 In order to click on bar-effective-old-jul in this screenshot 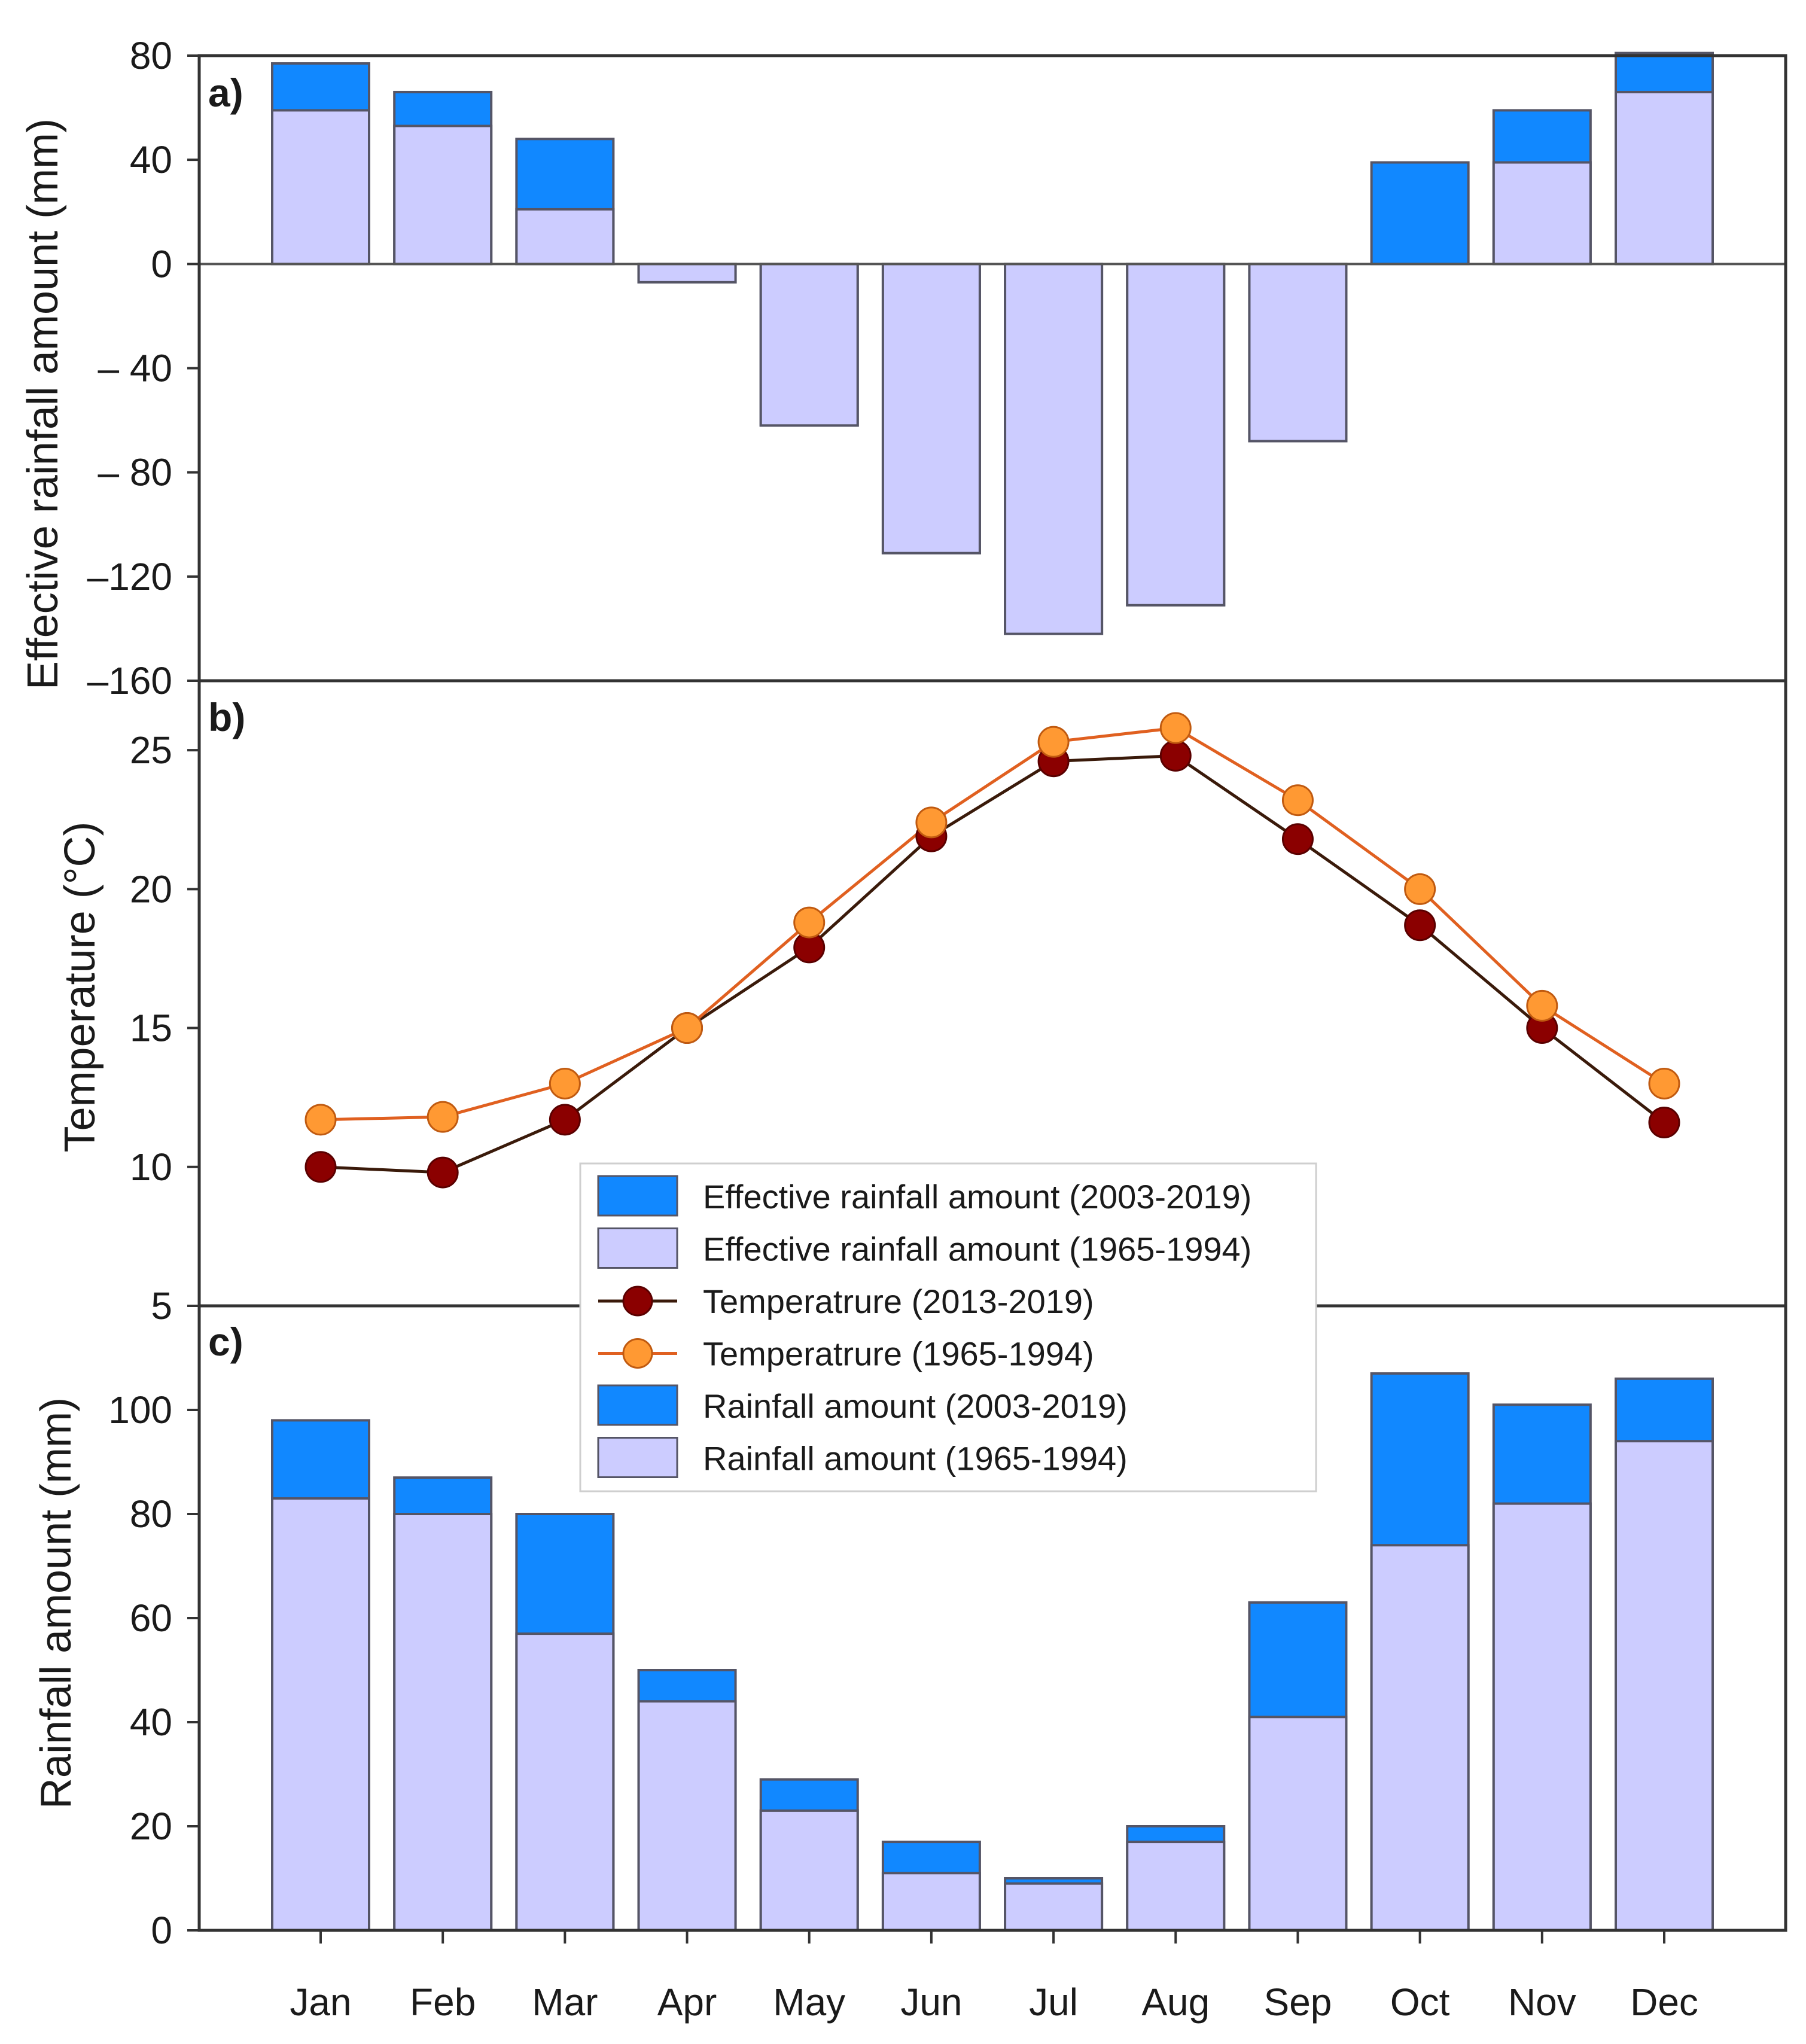, I will do `click(1054, 449)`.